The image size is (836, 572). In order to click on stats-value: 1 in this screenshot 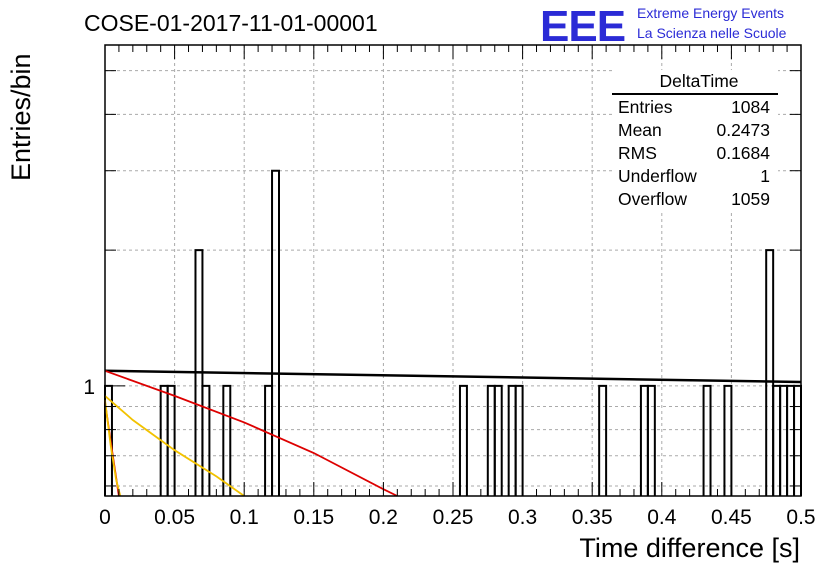, I will do `click(765, 176)`.